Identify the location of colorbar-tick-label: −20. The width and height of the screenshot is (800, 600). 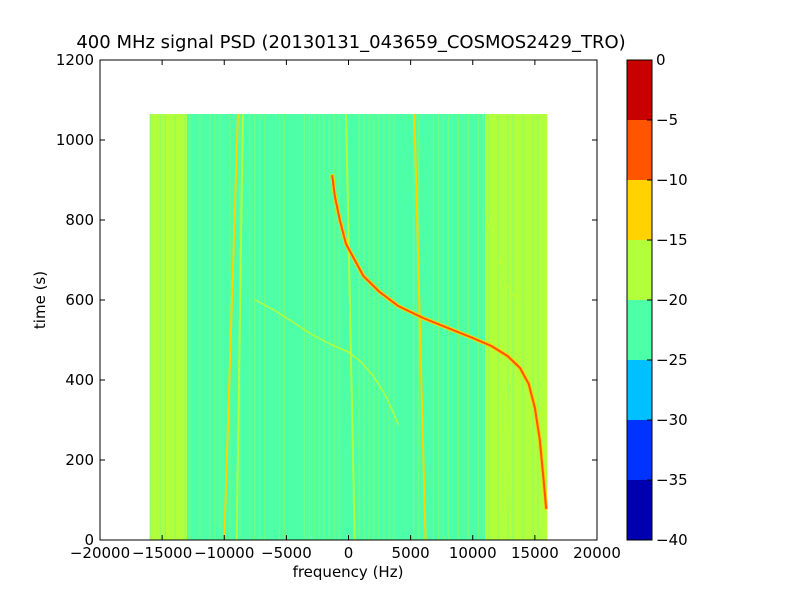
(672, 300).